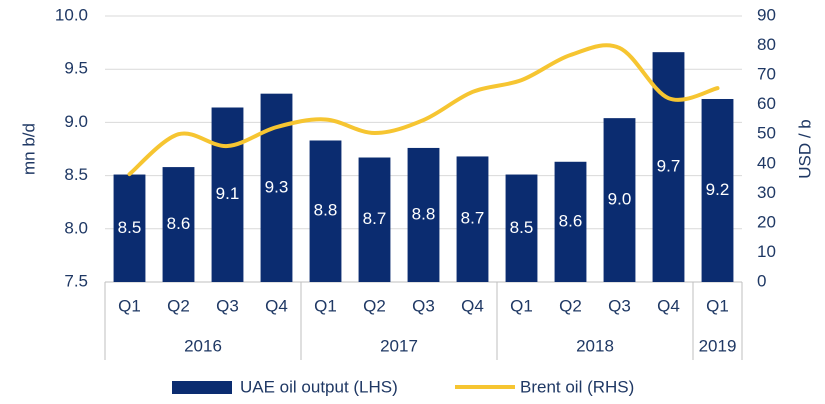  What do you see at coordinates (28, 149) in the screenshot?
I see `y-axis-label: mn b/d` at bounding box center [28, 149].